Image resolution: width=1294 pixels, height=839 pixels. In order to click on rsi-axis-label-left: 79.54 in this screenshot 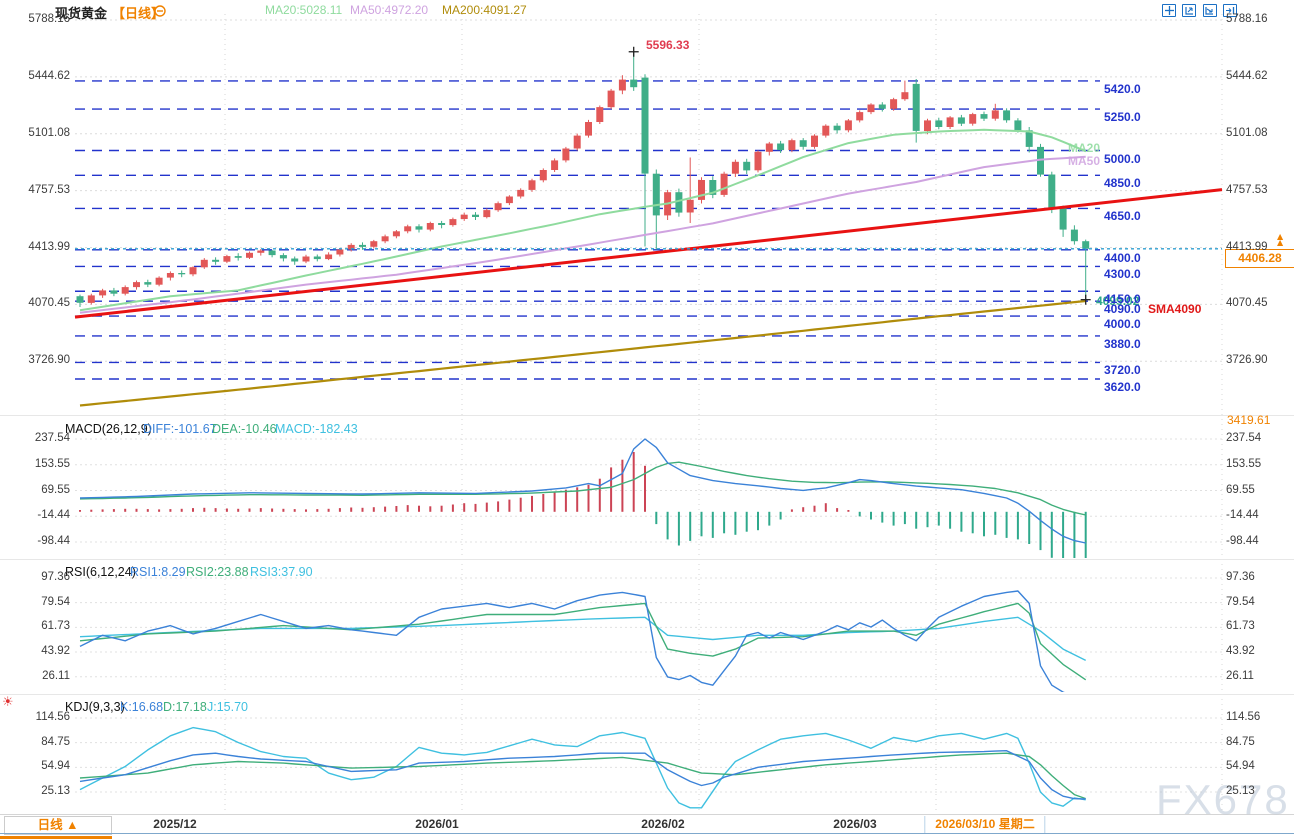, I will do `click(55, 601)`.